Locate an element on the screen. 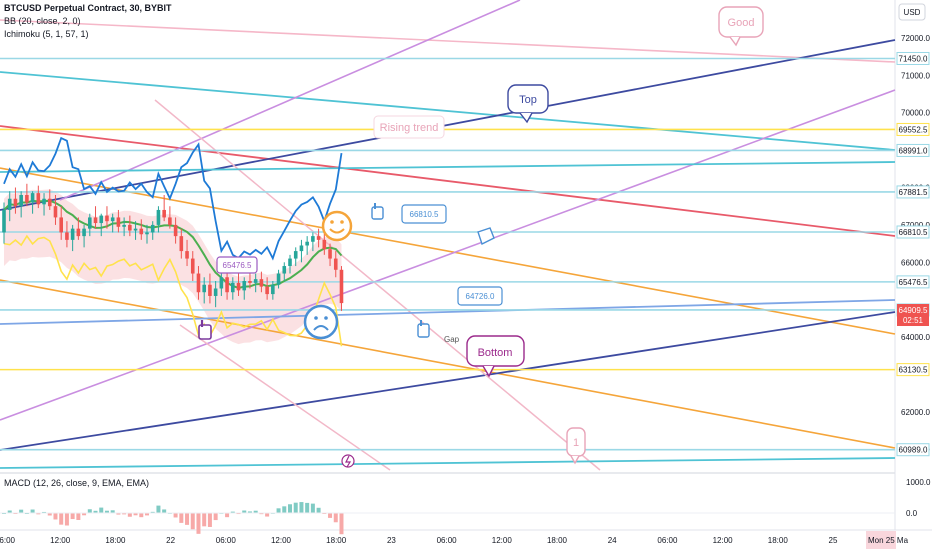 Image resolution: width=932 pixels, height=550 pixels. currency-badge: USD is located at coordinates (912, 12).